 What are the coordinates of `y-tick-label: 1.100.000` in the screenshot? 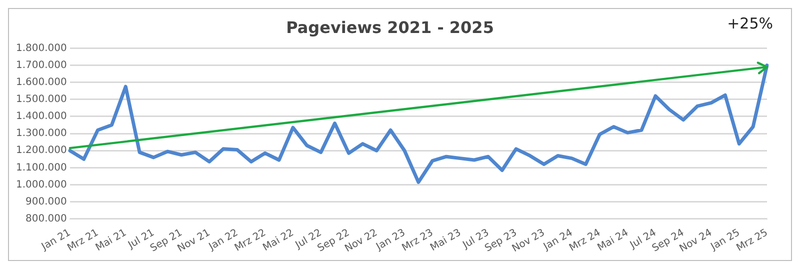 It's located at (41, 168).